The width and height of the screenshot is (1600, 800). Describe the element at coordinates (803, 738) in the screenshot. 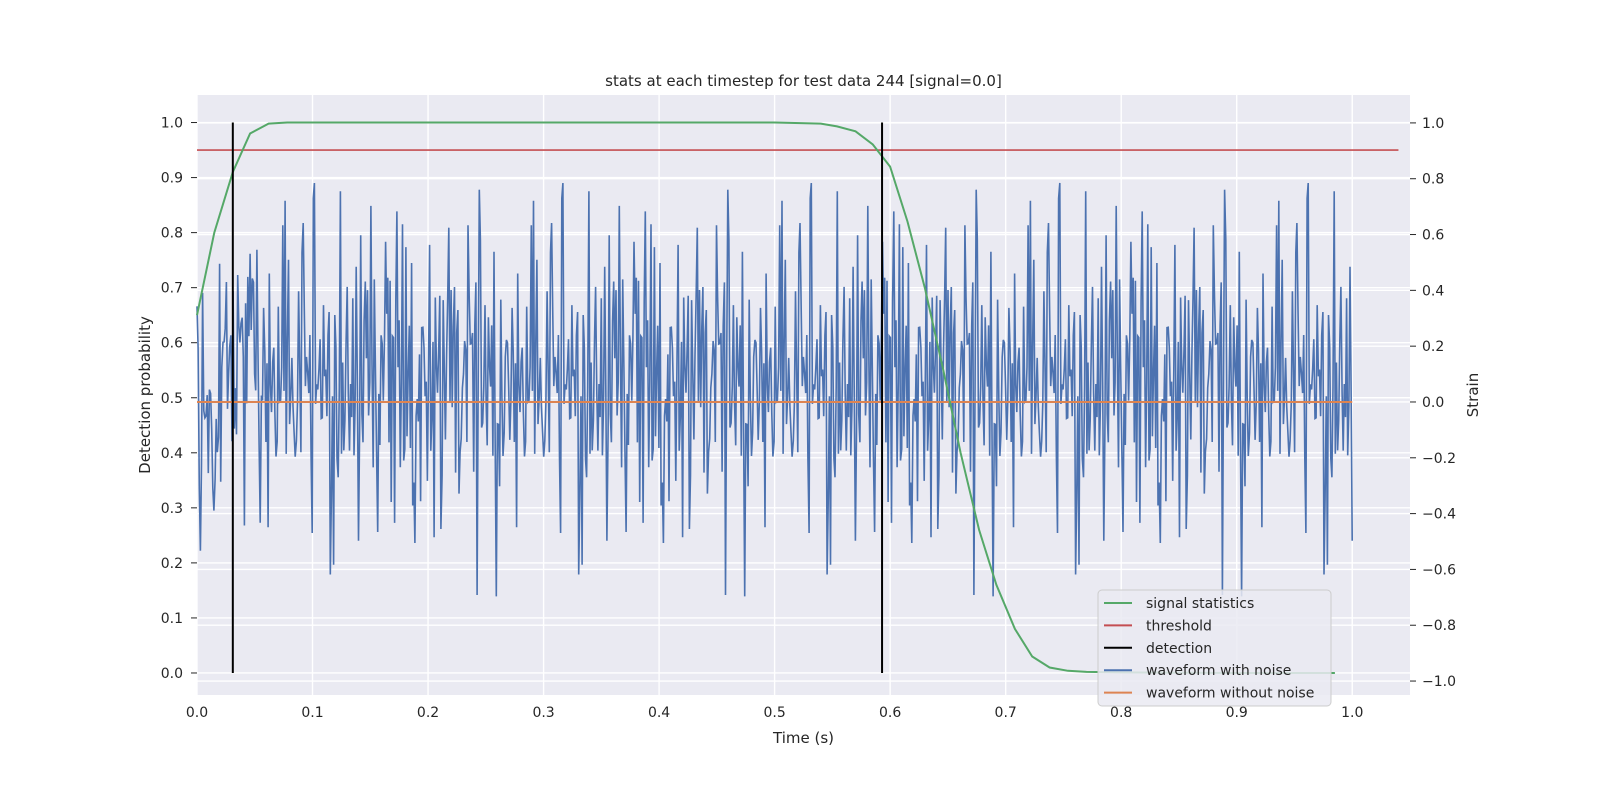

I see `x-axis-label: Time (s)` at that location.